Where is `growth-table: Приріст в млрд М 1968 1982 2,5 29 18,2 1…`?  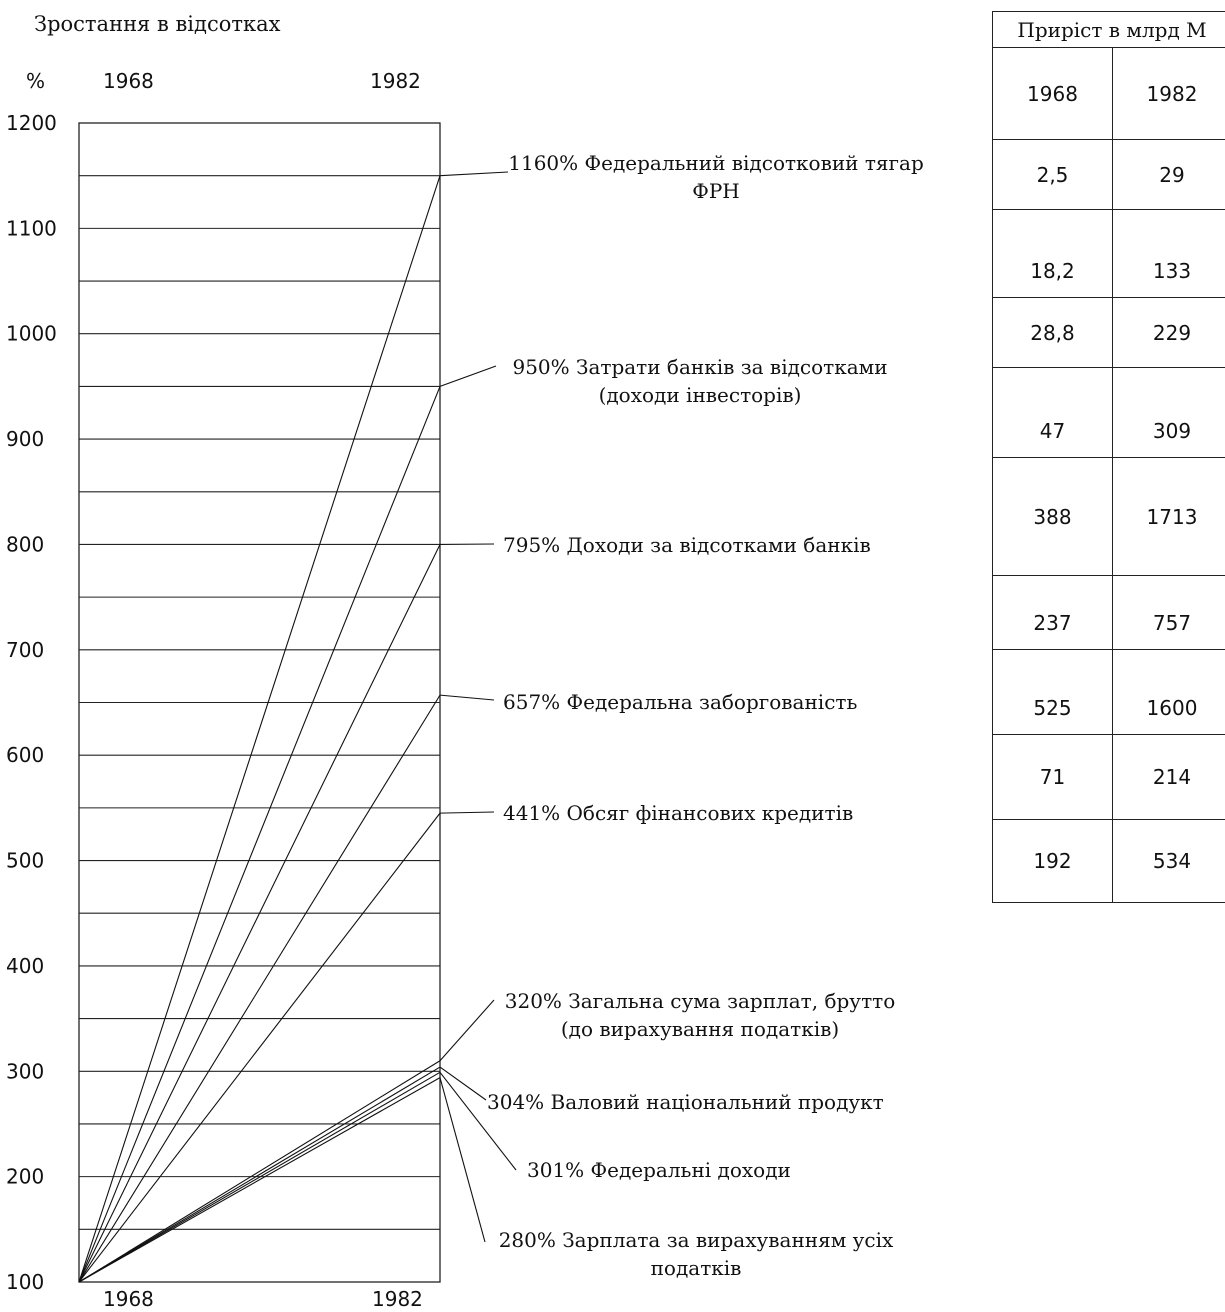
growth-table: Приріст в млрд М 1968 1982 2,5 29 18,2 1… is located at coordinates (1108, 457).